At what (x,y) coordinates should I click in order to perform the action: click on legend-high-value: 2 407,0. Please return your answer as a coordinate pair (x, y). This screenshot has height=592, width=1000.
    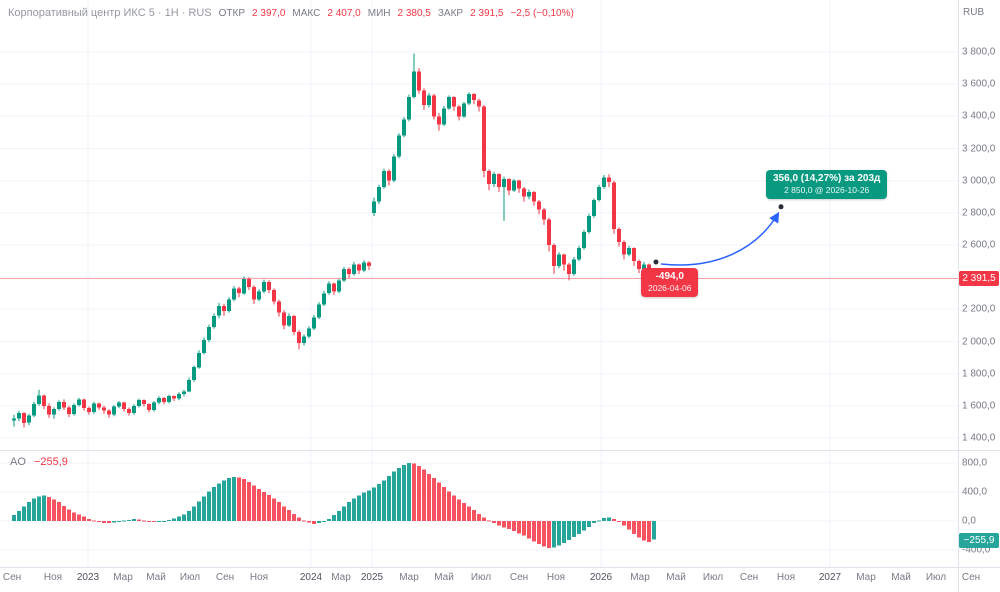
    Looking at the image, I should click on (344, 13).